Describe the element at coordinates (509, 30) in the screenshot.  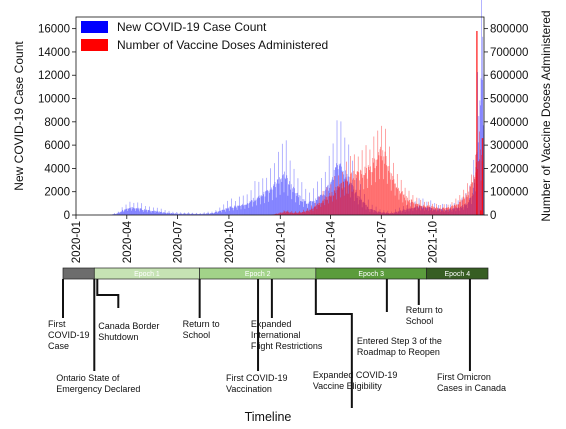
I see `y-right-tick-label: 800000` at that location.